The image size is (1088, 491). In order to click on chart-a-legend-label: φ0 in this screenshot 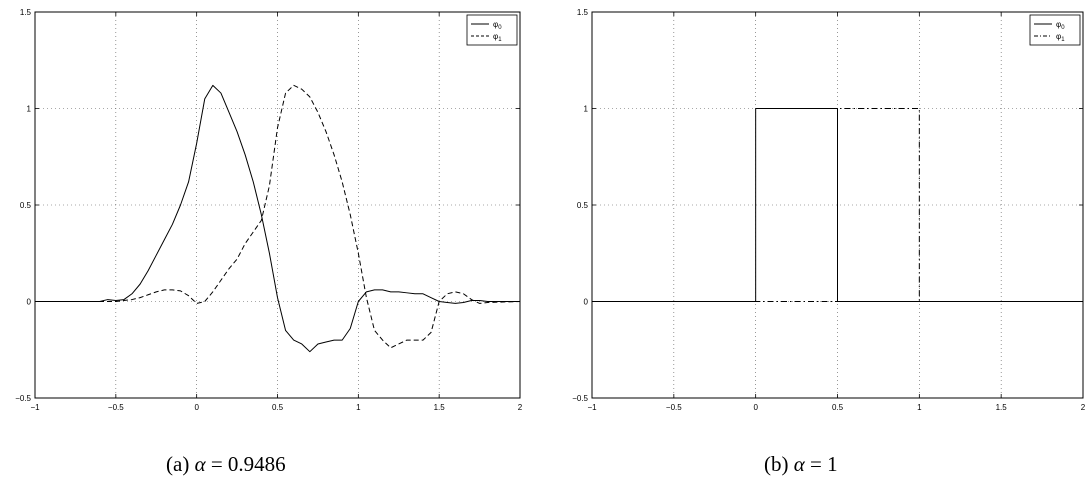, I will do `click(497, 25)`.